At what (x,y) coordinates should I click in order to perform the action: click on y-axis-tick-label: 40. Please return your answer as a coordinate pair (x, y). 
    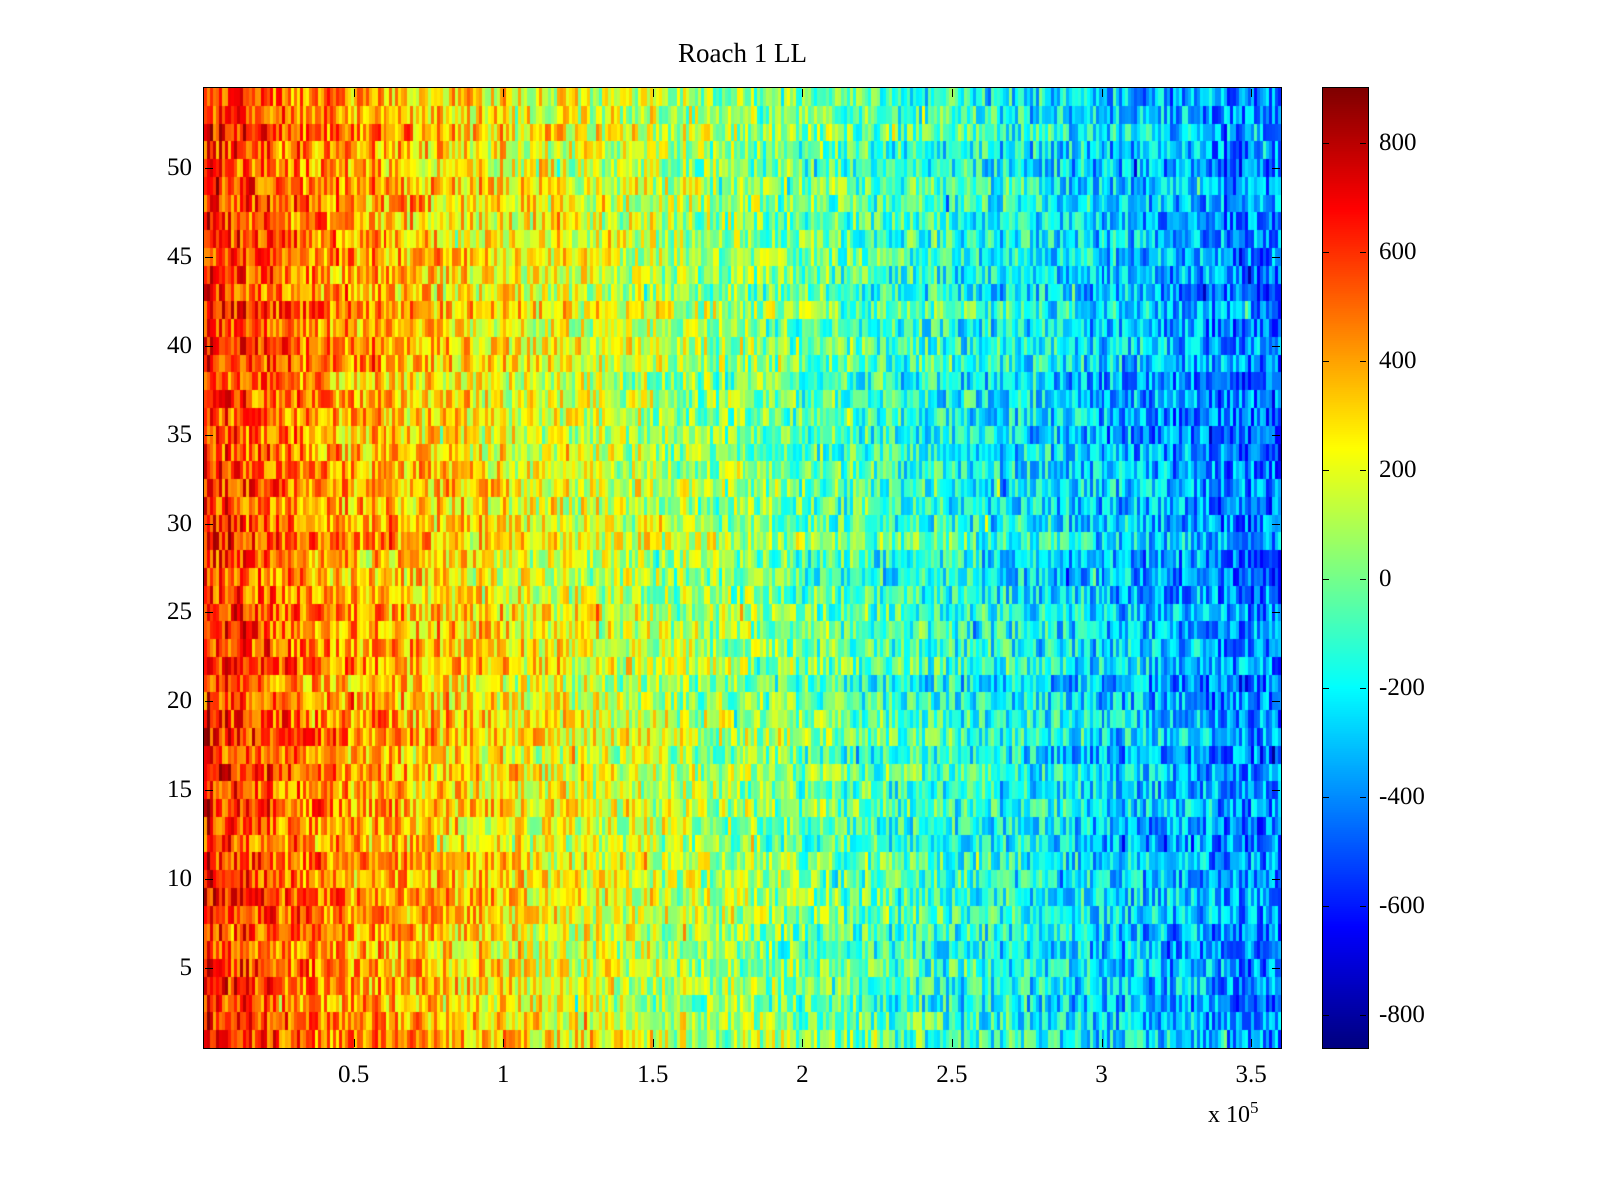
    Looking at the image, I should click on (179, 345).